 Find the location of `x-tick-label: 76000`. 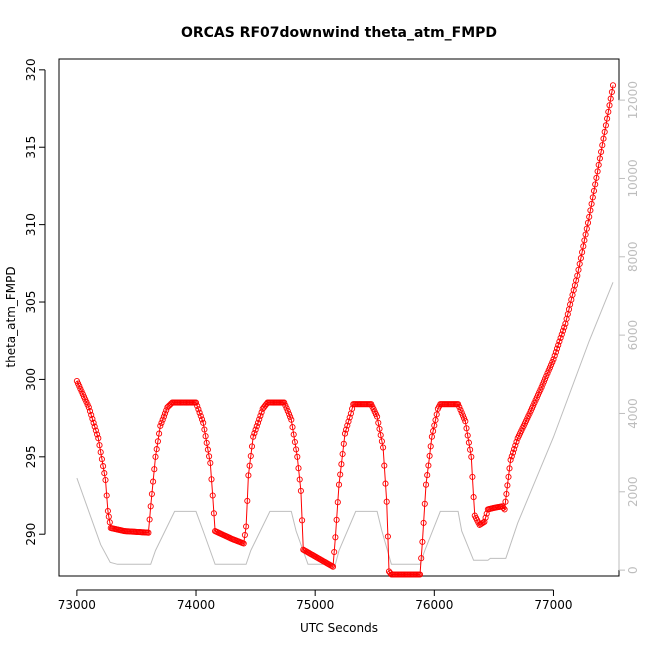

x-tick-label: 76000 is located at coordinates (434, 605).